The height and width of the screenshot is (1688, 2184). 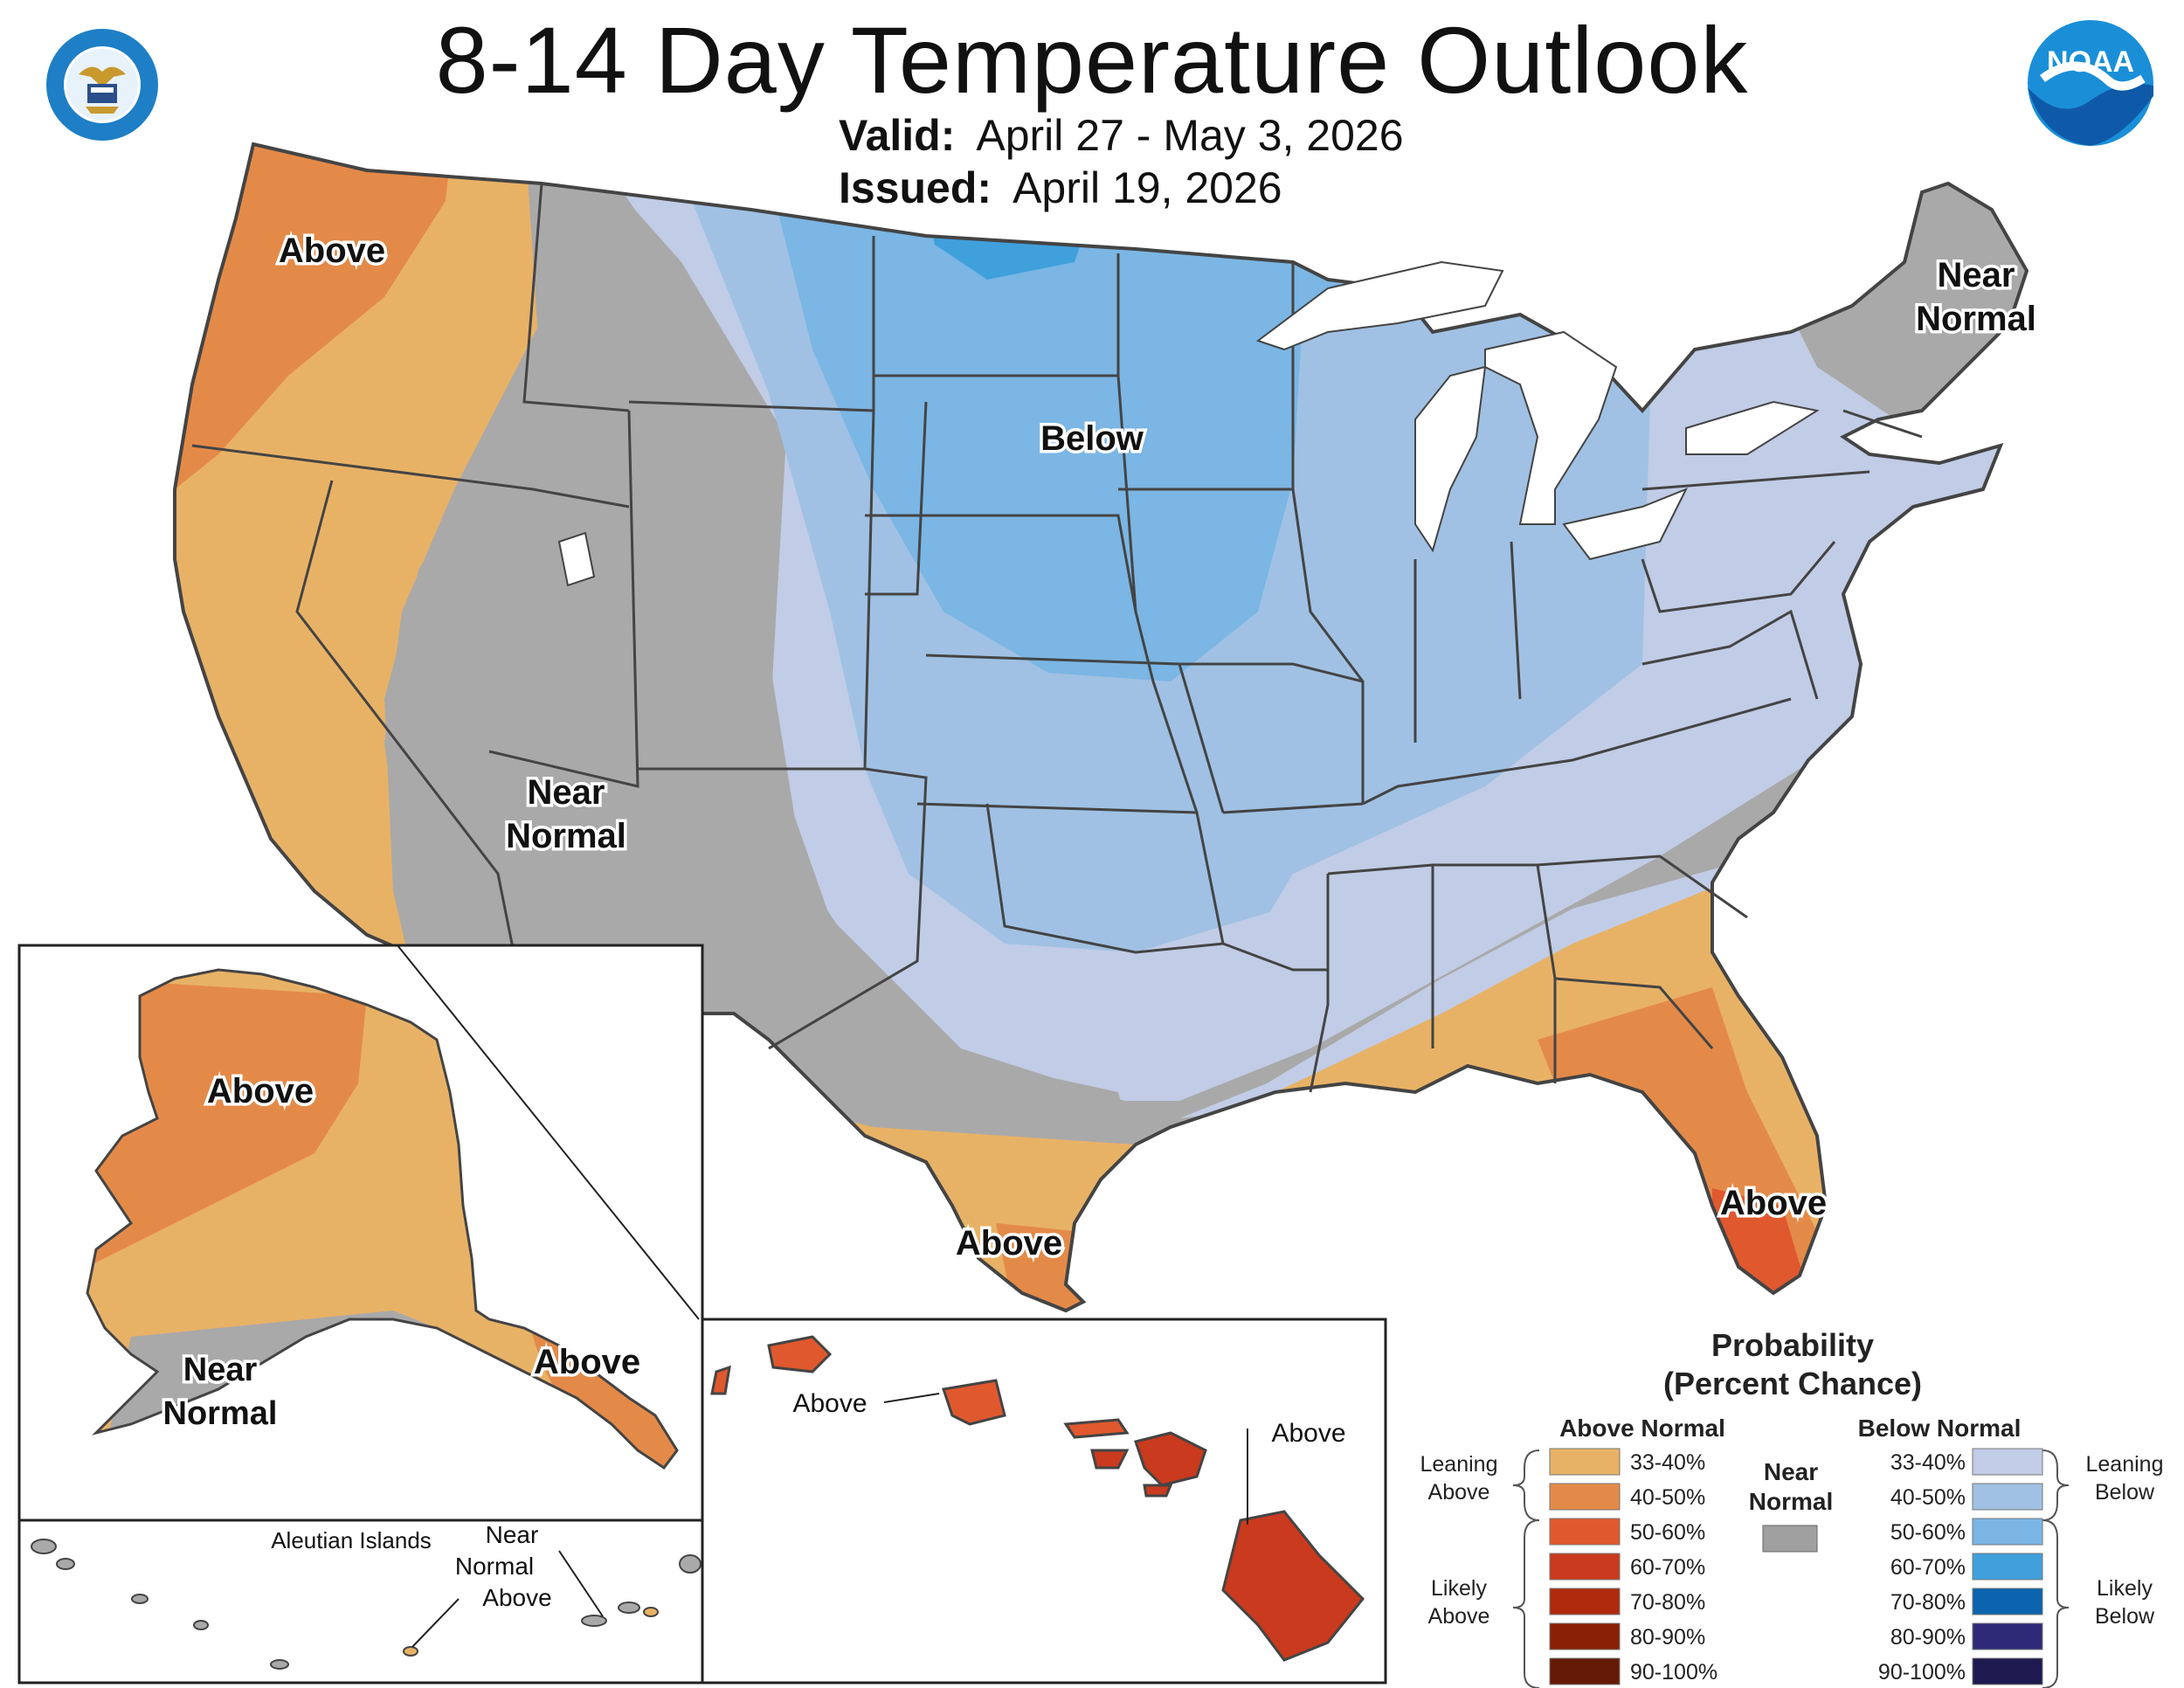 What do you see at coordinates (1928, 1532) in the screenshot?
I see `legend-below-label: 50-60%` at bounding box center [1928, 1532].